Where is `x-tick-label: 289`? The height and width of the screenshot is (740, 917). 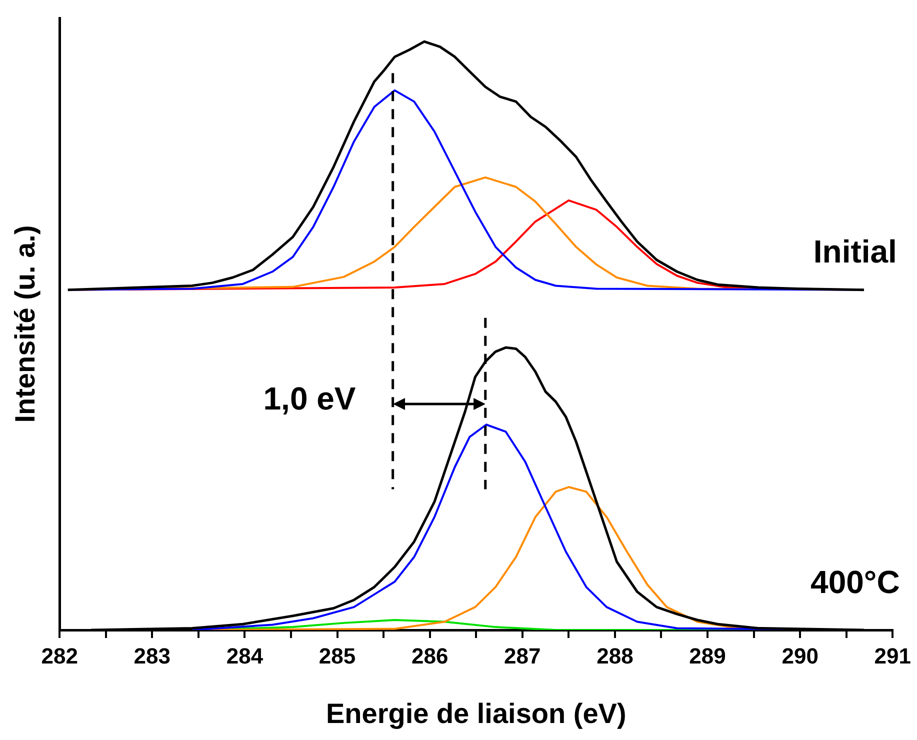
x-tick-label: 289 is located at coordinates (707, 655).